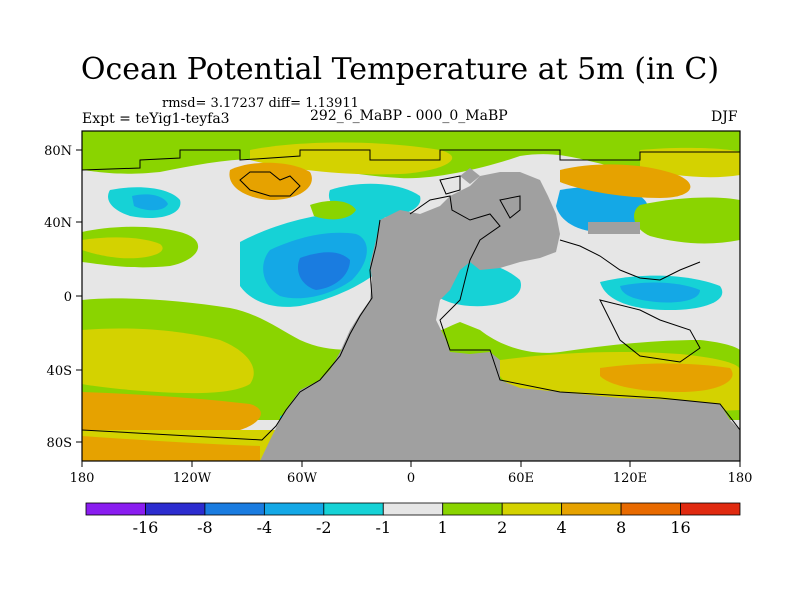  I want to click on x-tick-label: 0, so click(411, 478).